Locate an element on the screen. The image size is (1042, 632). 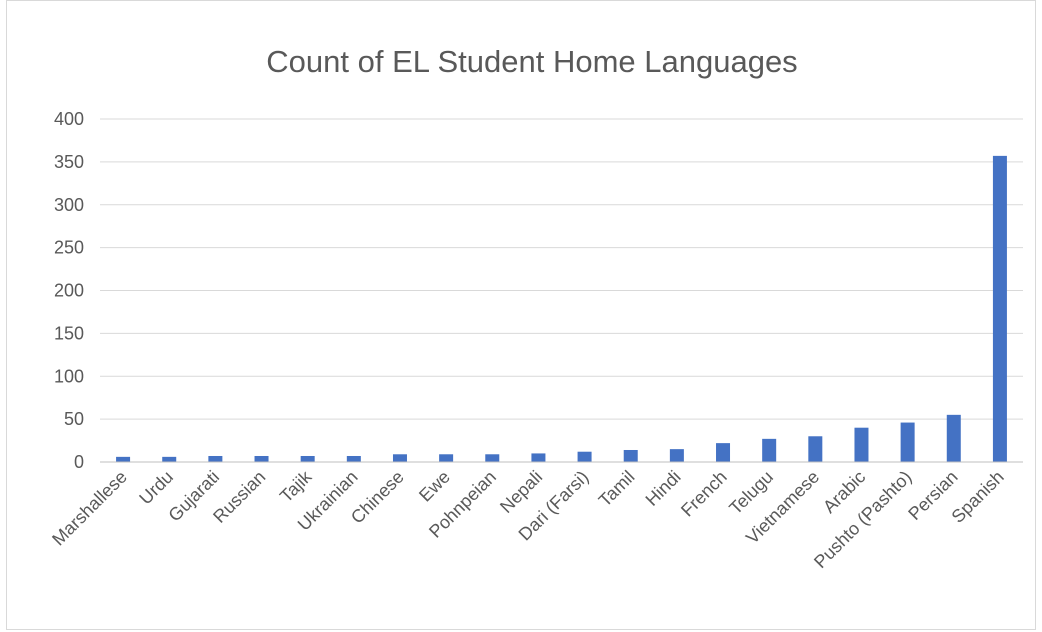
bar-pushto-pashto is located at coordinates (907, 442).